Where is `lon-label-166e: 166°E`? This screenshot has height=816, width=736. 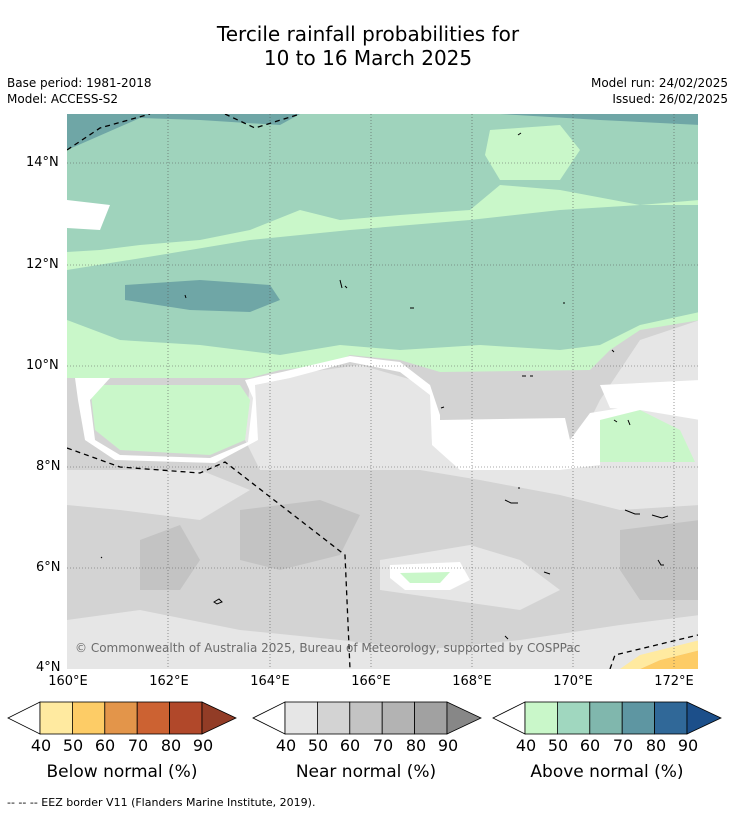
lon-label-166e: 166°E is located at coordinates (371, 681).